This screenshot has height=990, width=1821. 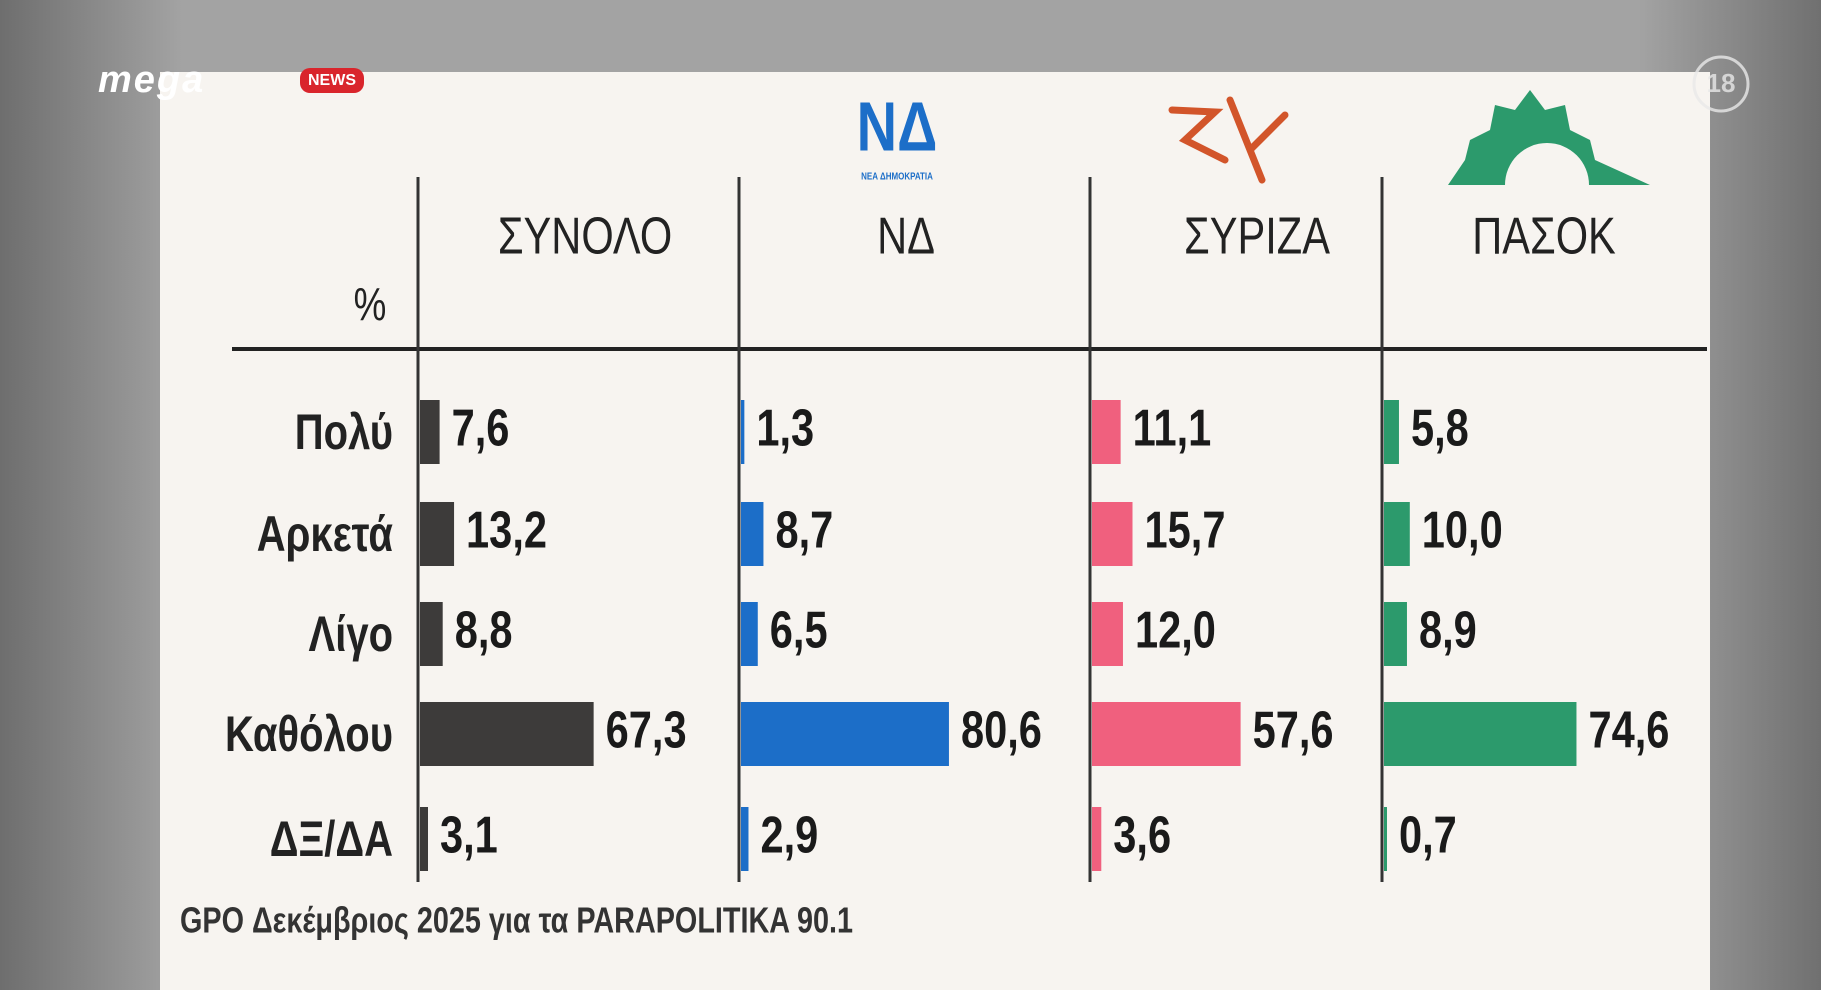 I want to click on rating: 18, so click(x=1721, y=83).